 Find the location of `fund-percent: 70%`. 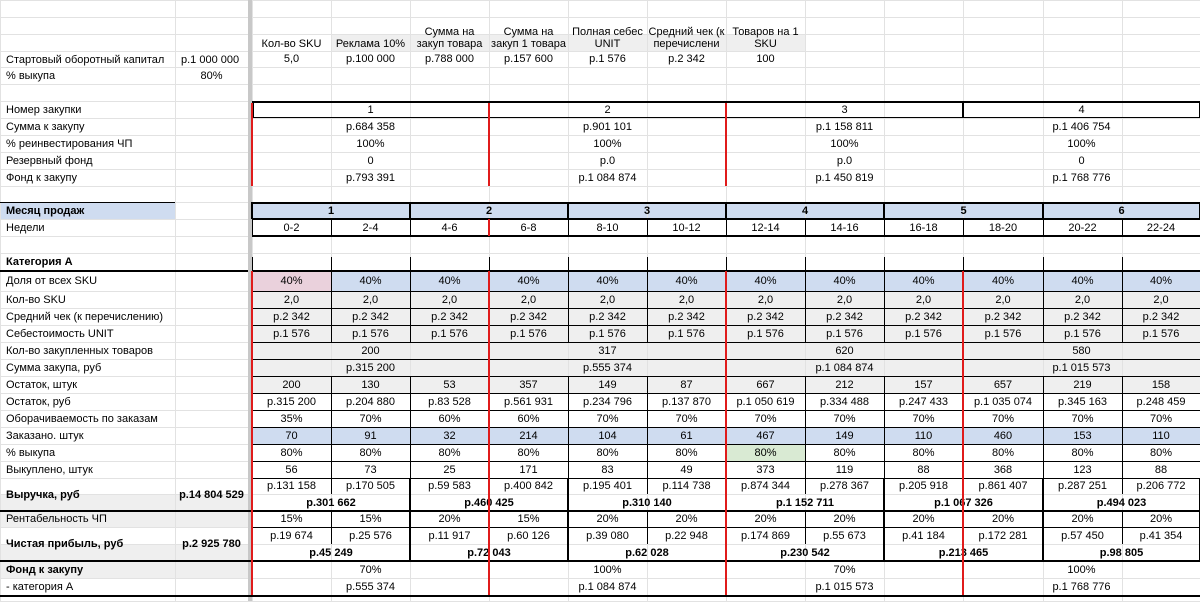

fund-percent: 70% is located at coordinates (844, 569).